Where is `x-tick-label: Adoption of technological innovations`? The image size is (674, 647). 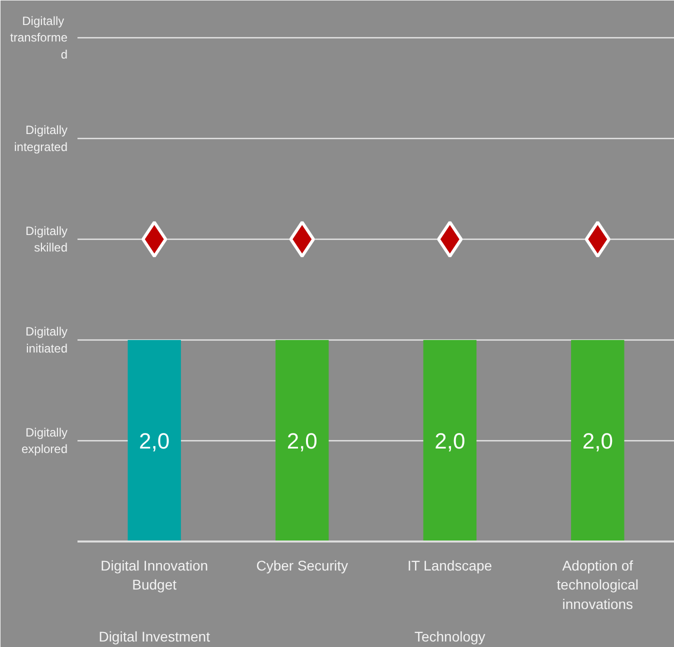 x-tick-label: Adoption of technological innovations is located at coordinates (597, 585).